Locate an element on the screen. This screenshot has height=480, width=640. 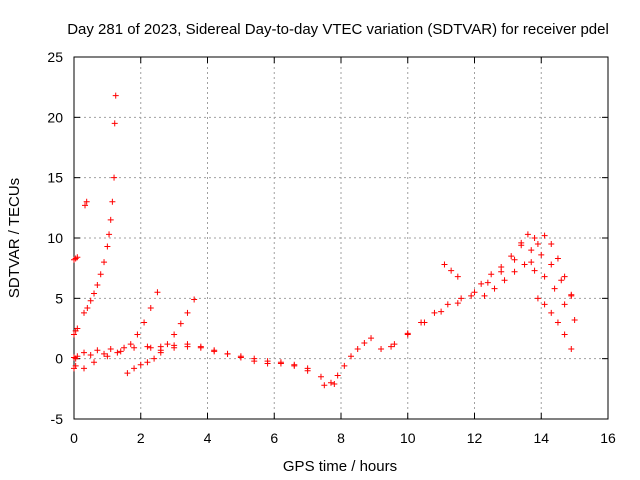
series-arc-j is located at coordinates (229, 356).